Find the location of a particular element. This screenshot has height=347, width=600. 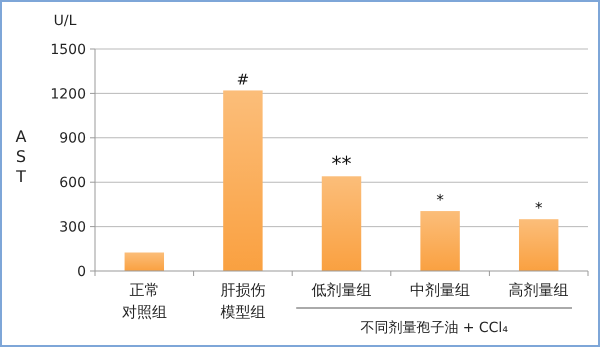

text: 不同剂量孢子油 + CCl₄ is located at coordinates (434, 328).